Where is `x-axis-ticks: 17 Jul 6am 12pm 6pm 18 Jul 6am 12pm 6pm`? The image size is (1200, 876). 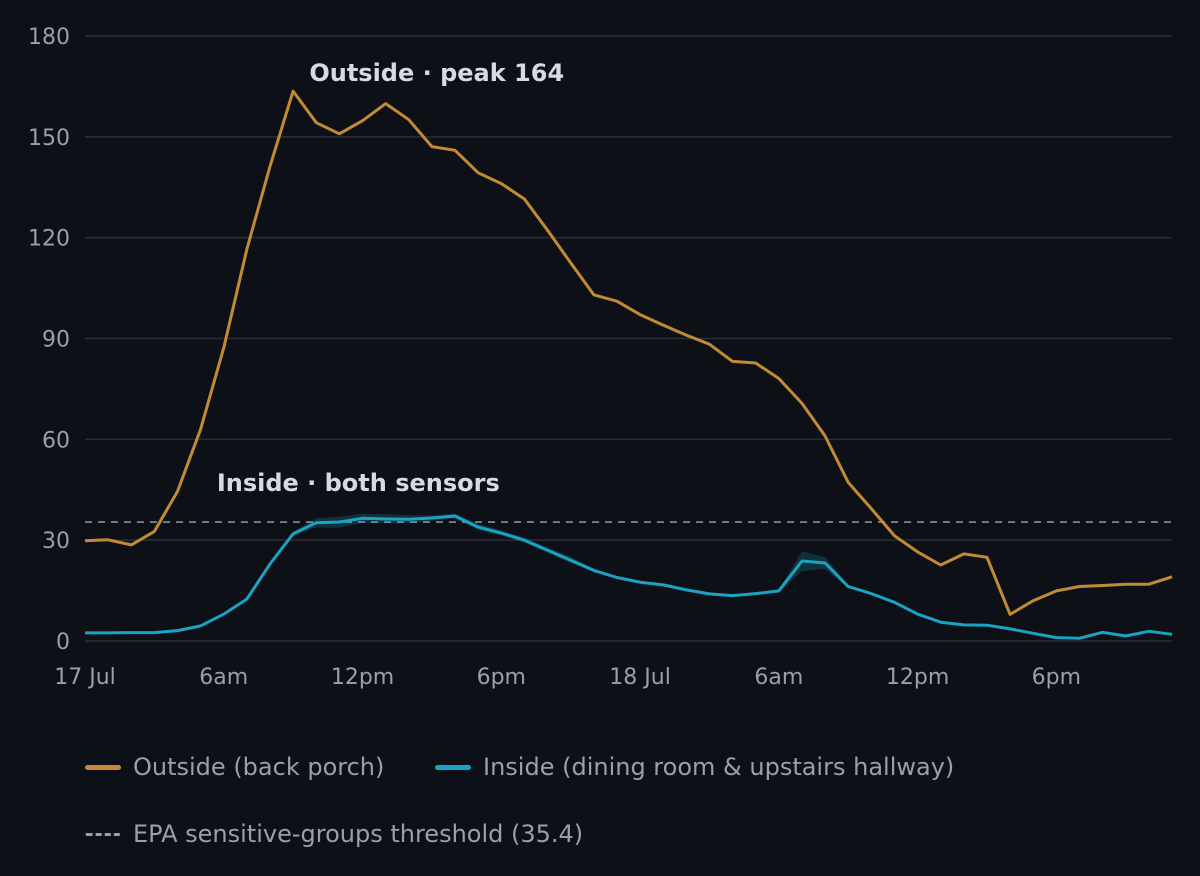 x-axis-ticks: 17 Jul 6am 12pm 6pm 18 Jul 6am 12pm 6pm is located at coordinates (567, 677).